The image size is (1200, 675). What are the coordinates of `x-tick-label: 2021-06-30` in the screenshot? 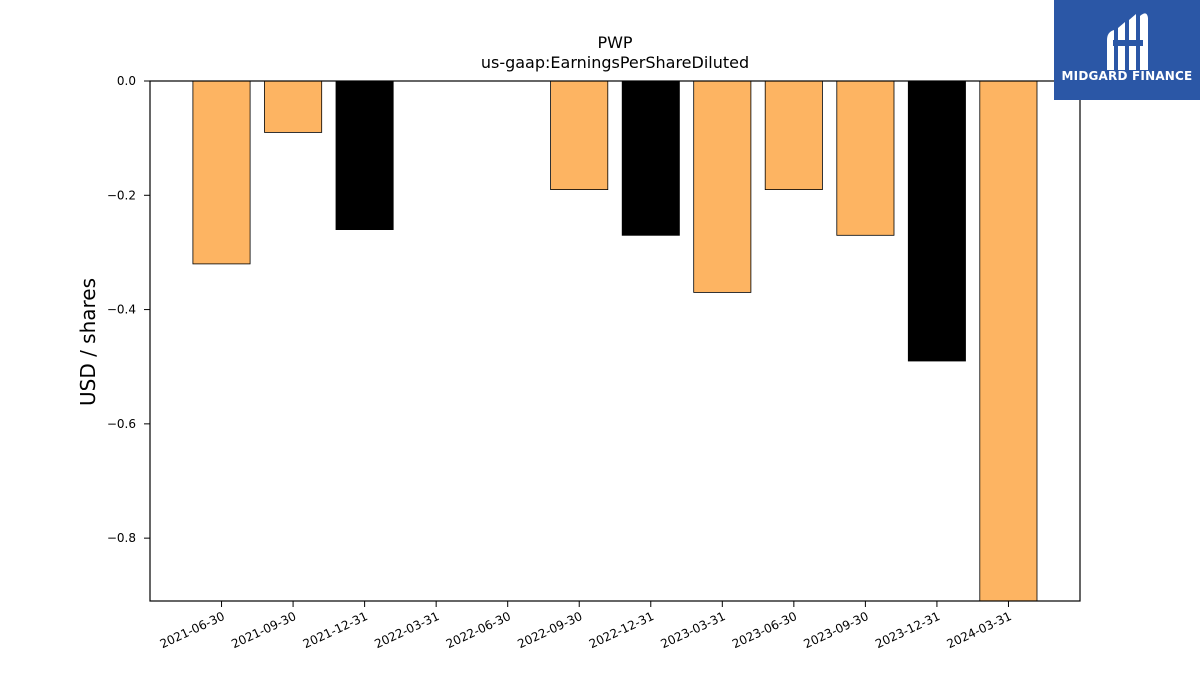 It's located at (192, 630).